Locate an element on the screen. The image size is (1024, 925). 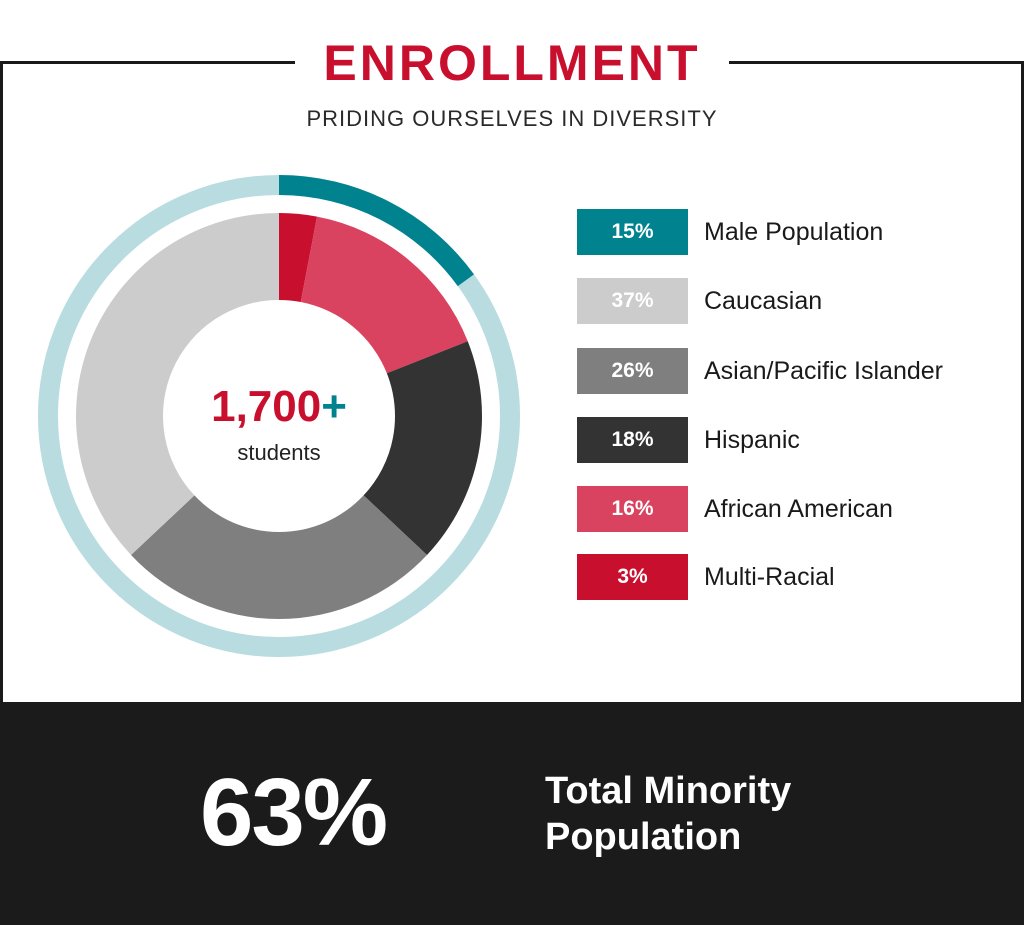
slice-multi-racial is located at coordinates (298, 258).